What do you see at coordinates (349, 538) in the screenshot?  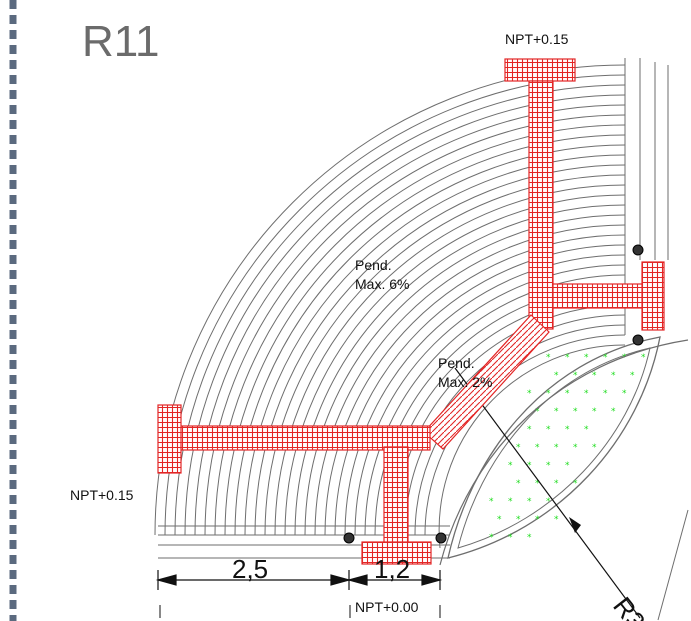 I see `bollard-bottom-left` at bounding box center [349, 538].